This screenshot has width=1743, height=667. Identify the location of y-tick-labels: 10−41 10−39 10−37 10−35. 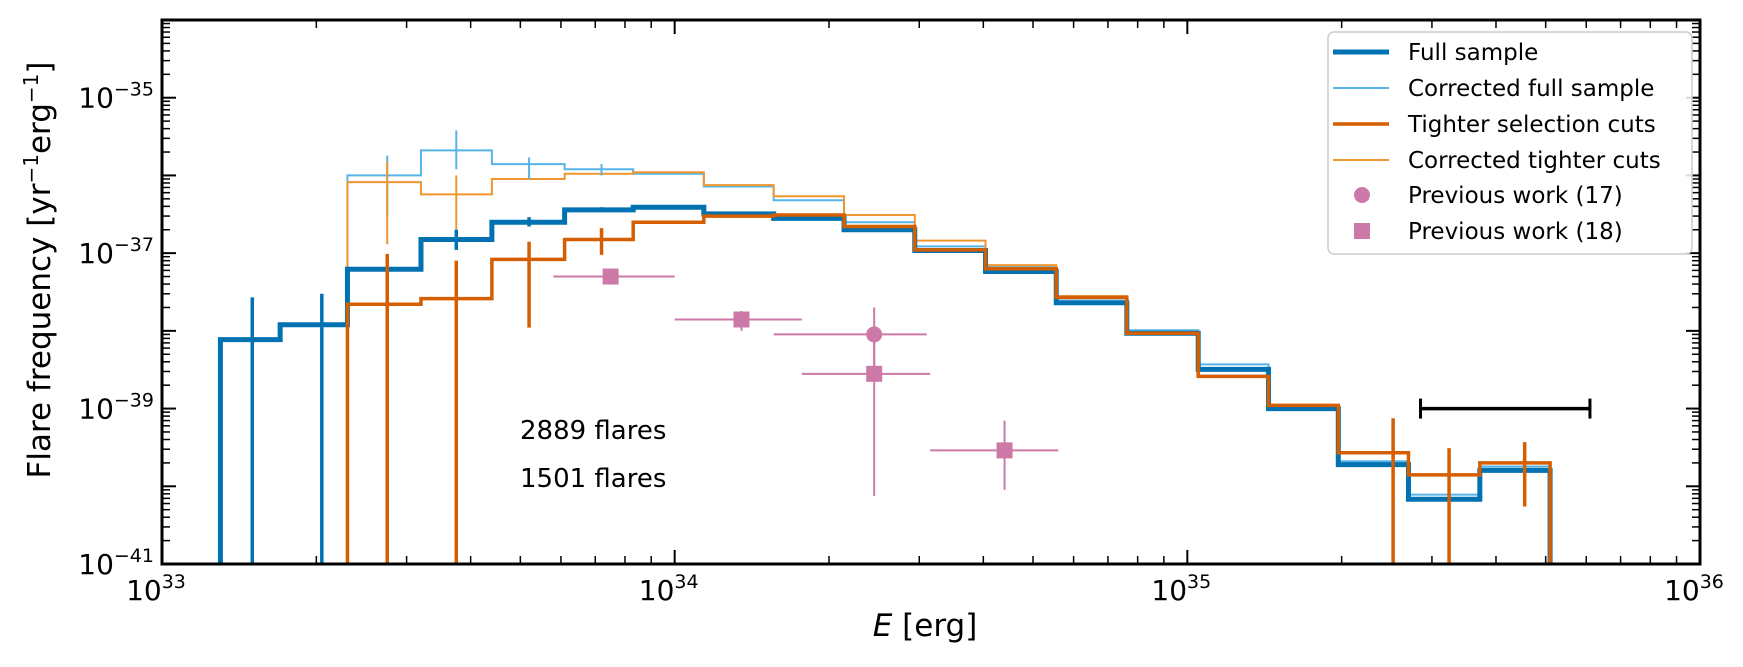
(116, 330).